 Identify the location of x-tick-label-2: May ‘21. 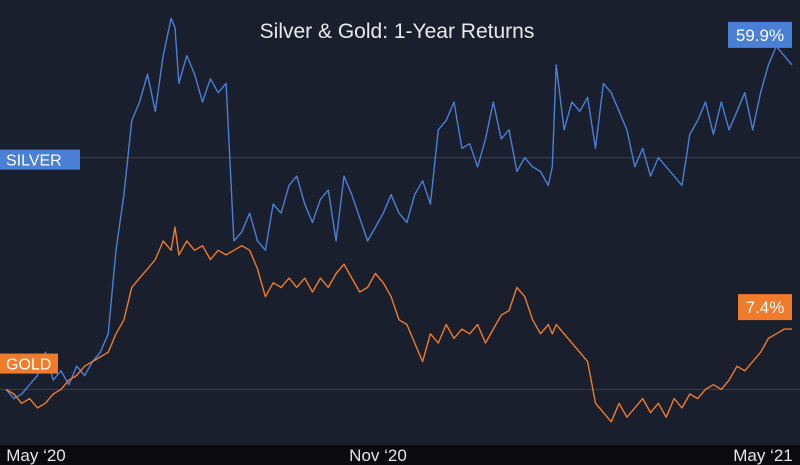
(763, 455).